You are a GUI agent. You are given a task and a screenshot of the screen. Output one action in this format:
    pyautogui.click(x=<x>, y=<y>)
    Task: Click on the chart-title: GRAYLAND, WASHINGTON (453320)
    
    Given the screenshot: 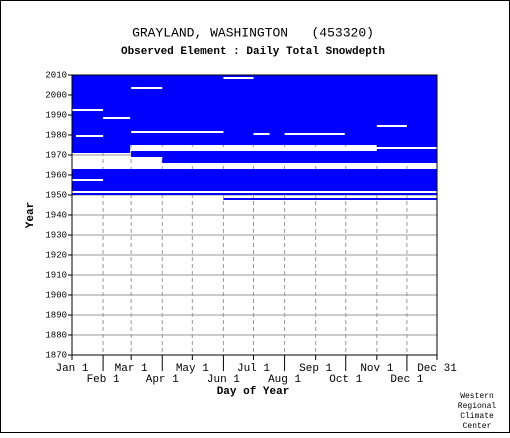 What is the action you would take?
    pyautogui.click(x=253, y=32)
    